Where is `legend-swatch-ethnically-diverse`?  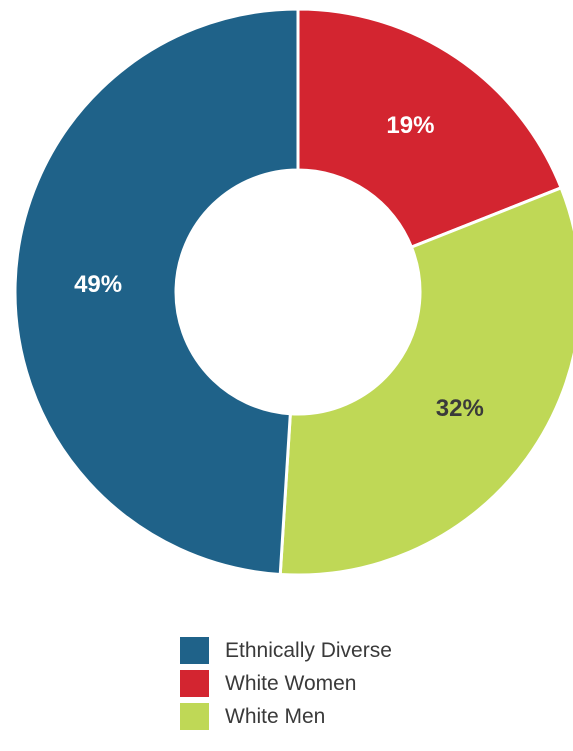 legend-swatch-ethnically-diverse is located at coordinates (194, 650).